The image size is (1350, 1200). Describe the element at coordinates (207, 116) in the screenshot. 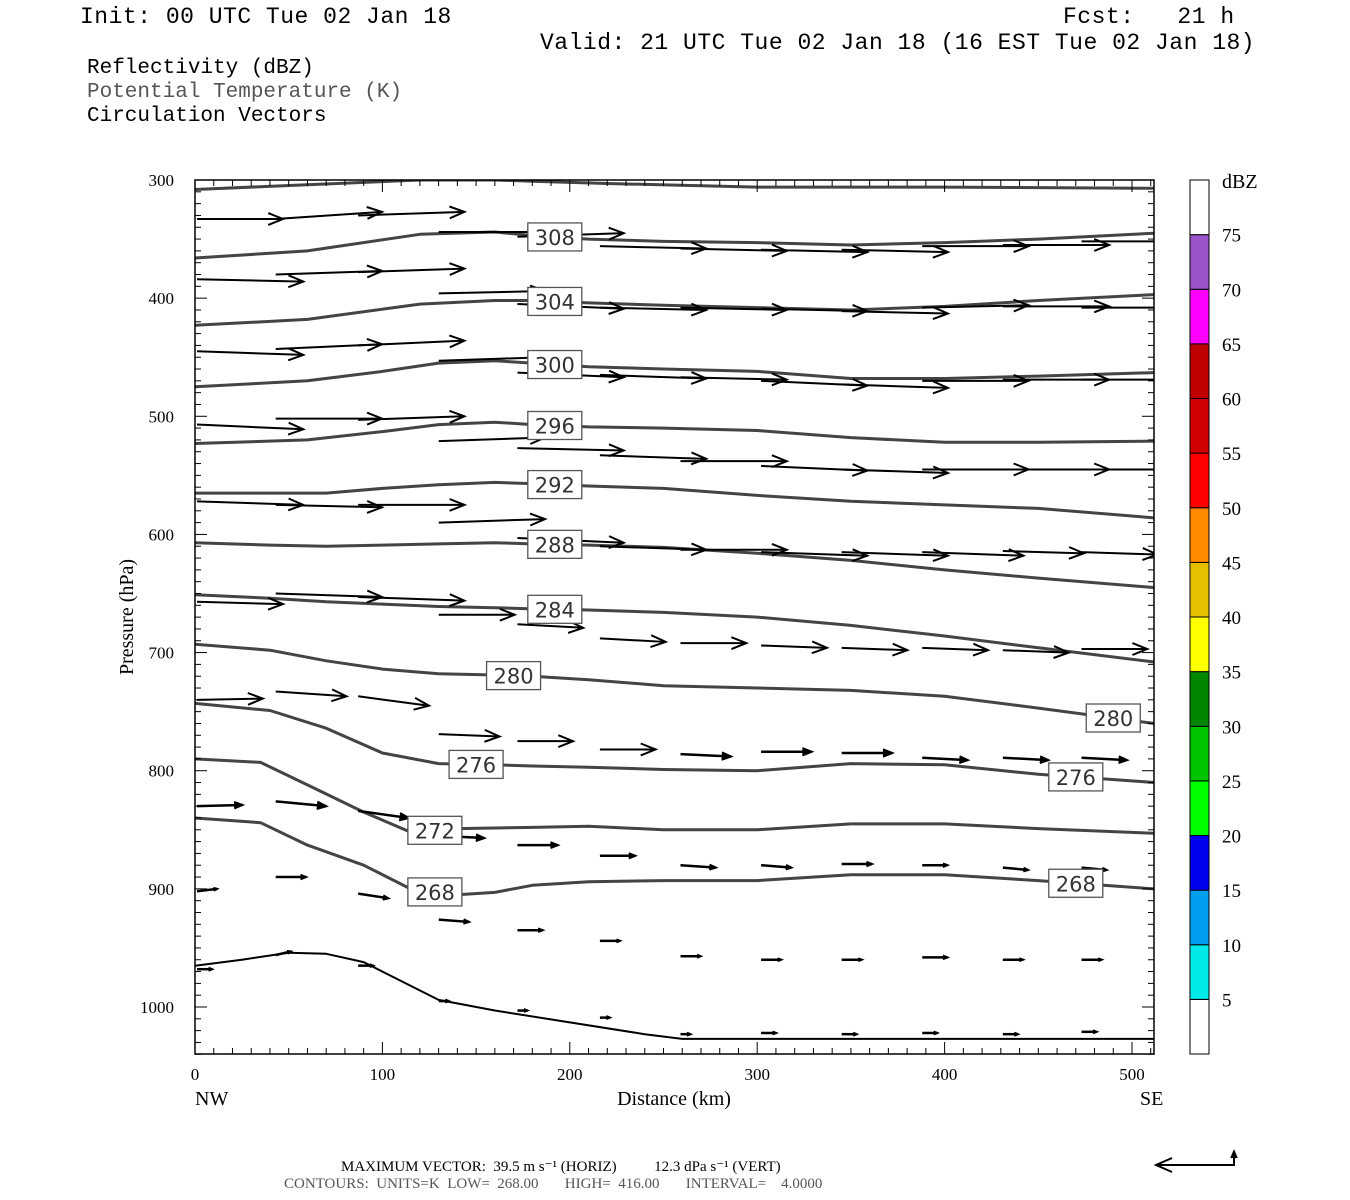

I see `legend-circulation-vectors: Circulation Vectors` at that location.